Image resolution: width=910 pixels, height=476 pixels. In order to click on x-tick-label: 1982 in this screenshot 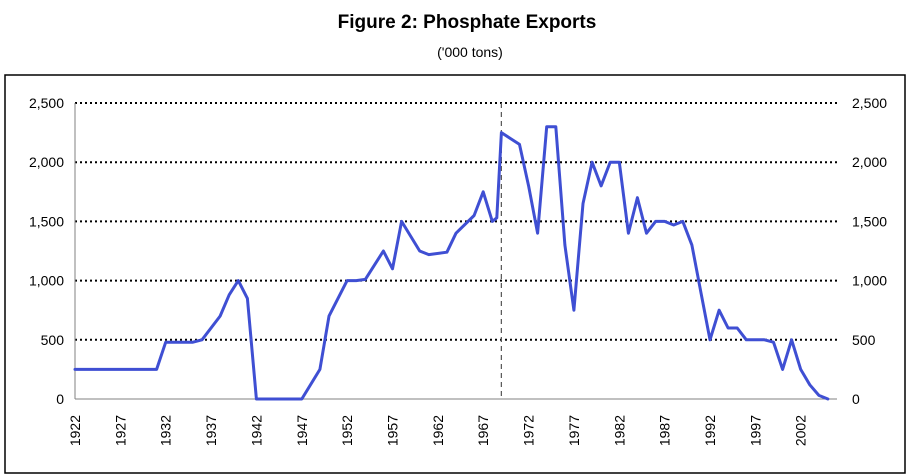, I will do `click(619, 430)`.